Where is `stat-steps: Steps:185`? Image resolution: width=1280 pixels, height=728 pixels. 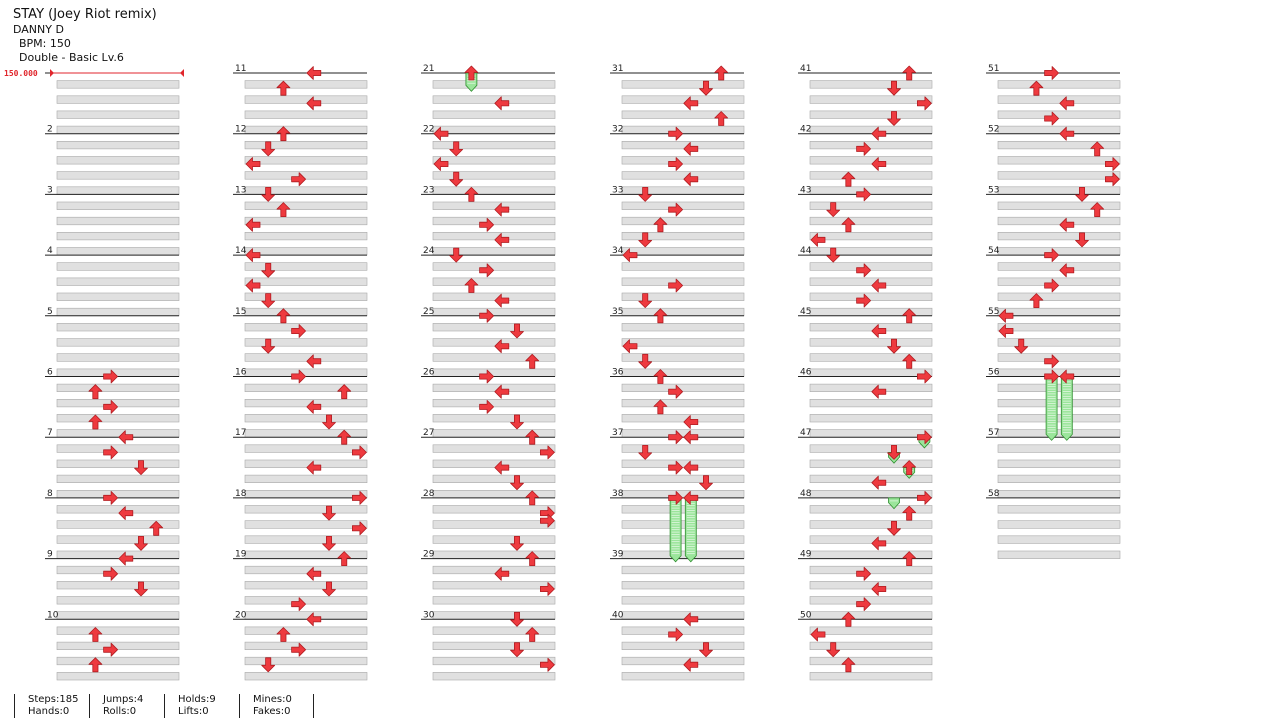 stat-steps: Steps:185 is located at coordinates (53, 699).